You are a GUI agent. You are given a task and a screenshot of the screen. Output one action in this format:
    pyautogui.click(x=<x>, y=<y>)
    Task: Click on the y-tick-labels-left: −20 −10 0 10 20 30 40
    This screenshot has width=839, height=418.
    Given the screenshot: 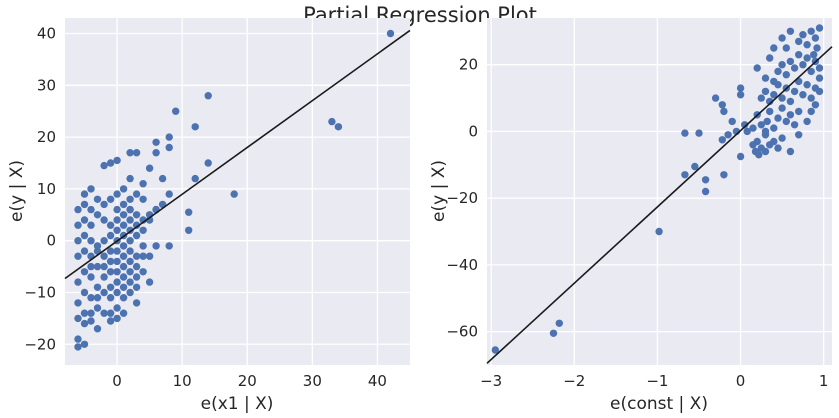 What is the action you would take?
    pyautogui.click(x=40, y=189)
    